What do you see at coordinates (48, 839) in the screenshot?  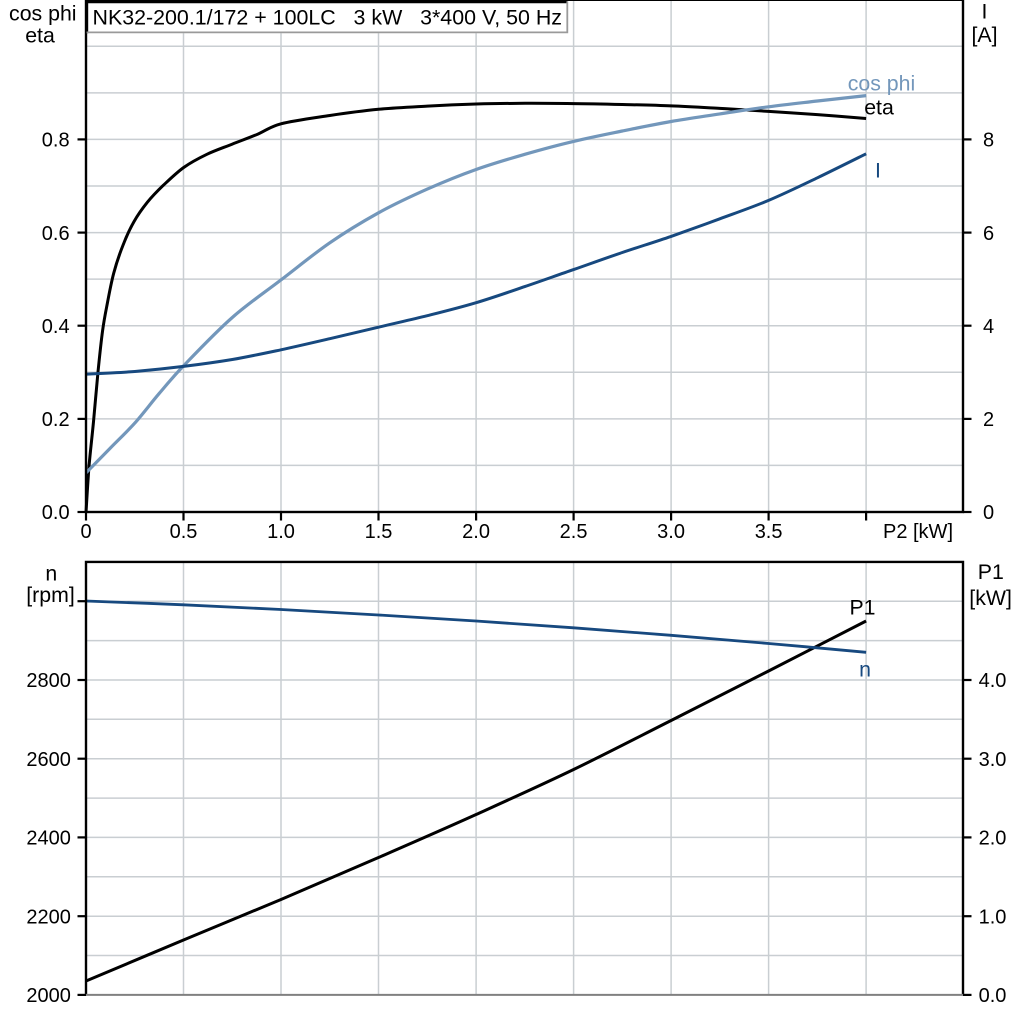 I see `svg-text: 2400` at bounding box center [48, 839].